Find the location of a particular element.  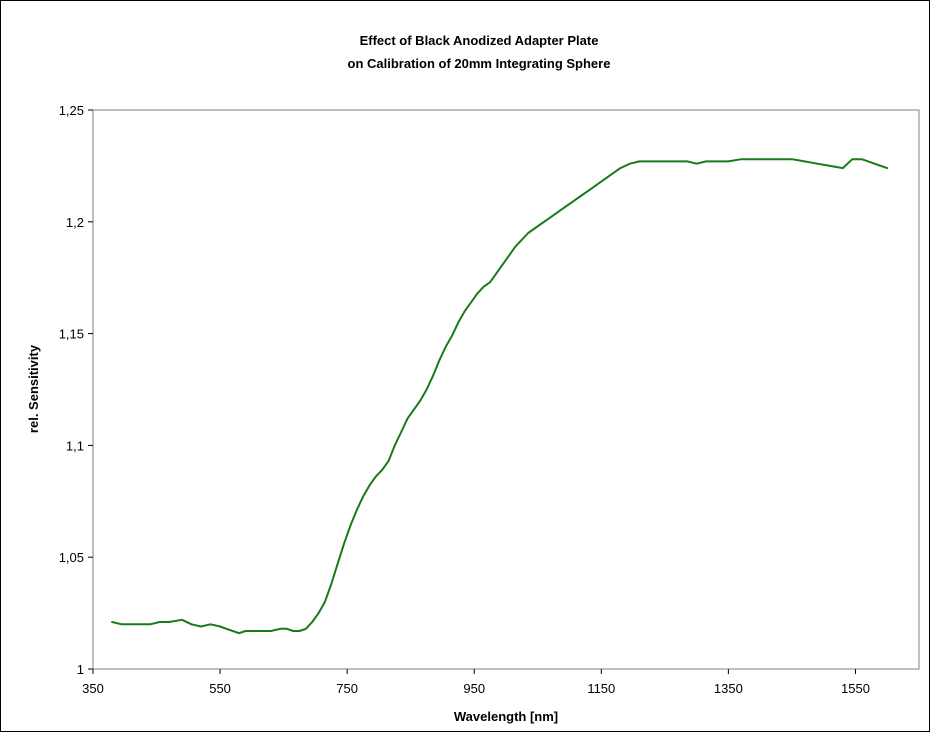

x-tick-label: 1150 is located at coordinates (601, 688).